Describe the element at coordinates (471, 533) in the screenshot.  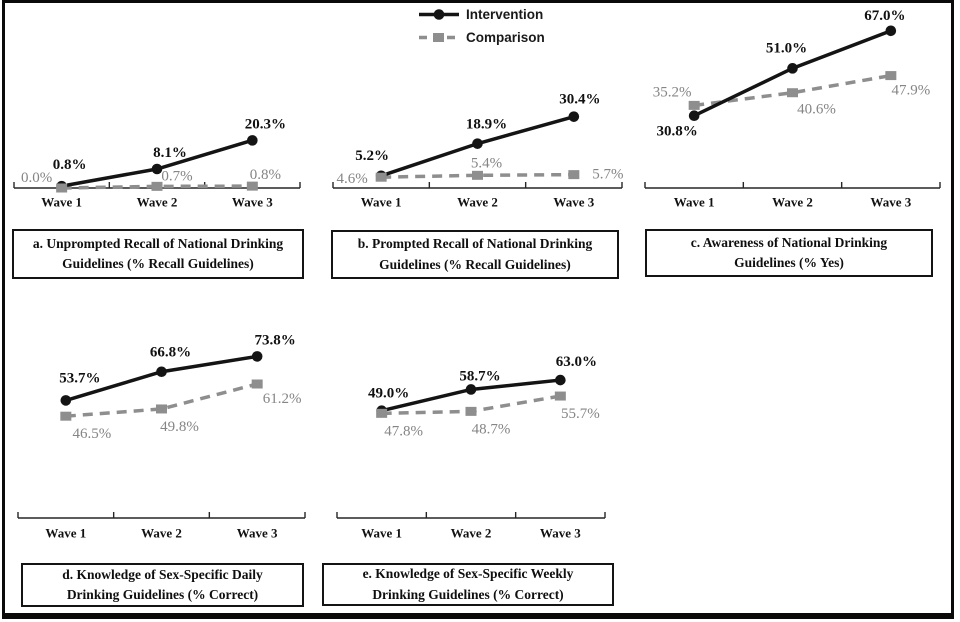
I see `x-tick-label-e: Wave 2` at that location.